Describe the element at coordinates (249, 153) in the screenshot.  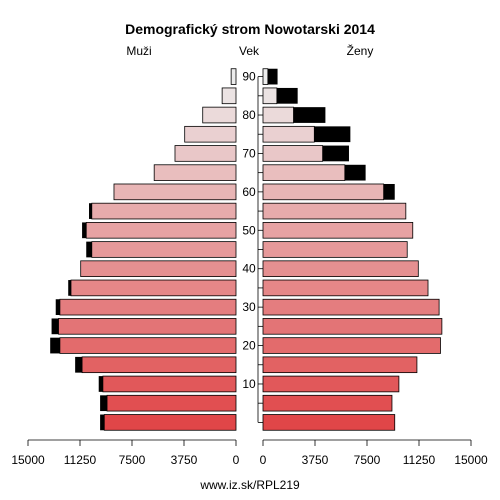
I see `age-tick-label: 70` at that location.